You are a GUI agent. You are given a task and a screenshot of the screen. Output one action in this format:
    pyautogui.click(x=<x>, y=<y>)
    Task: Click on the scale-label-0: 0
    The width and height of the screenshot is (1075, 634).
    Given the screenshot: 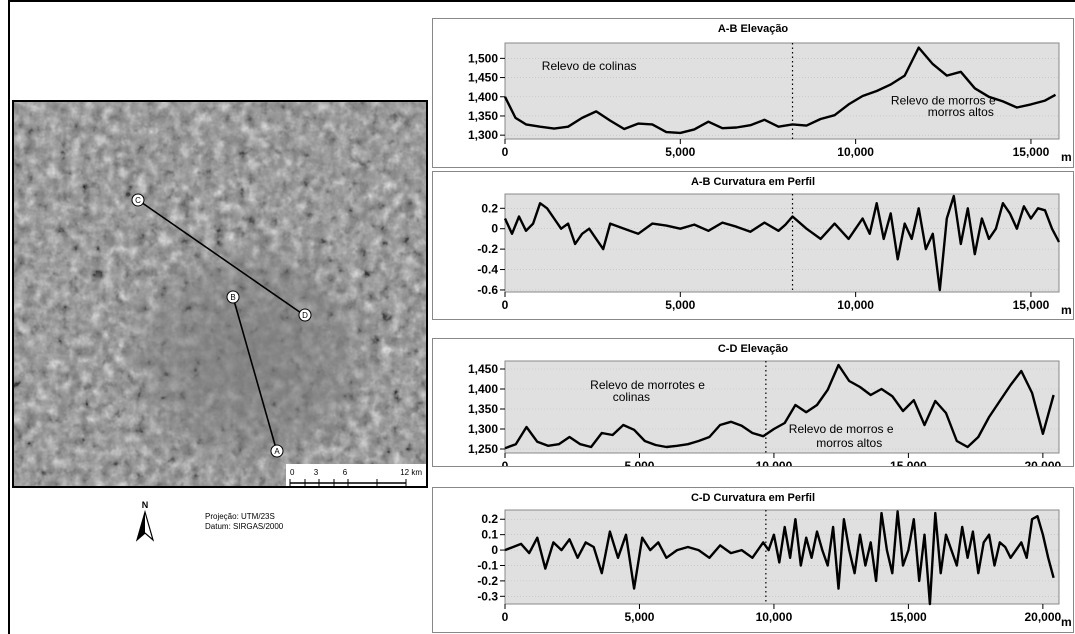 What is the action you would take?
    pyautogui.click(x=292, y=472)
    